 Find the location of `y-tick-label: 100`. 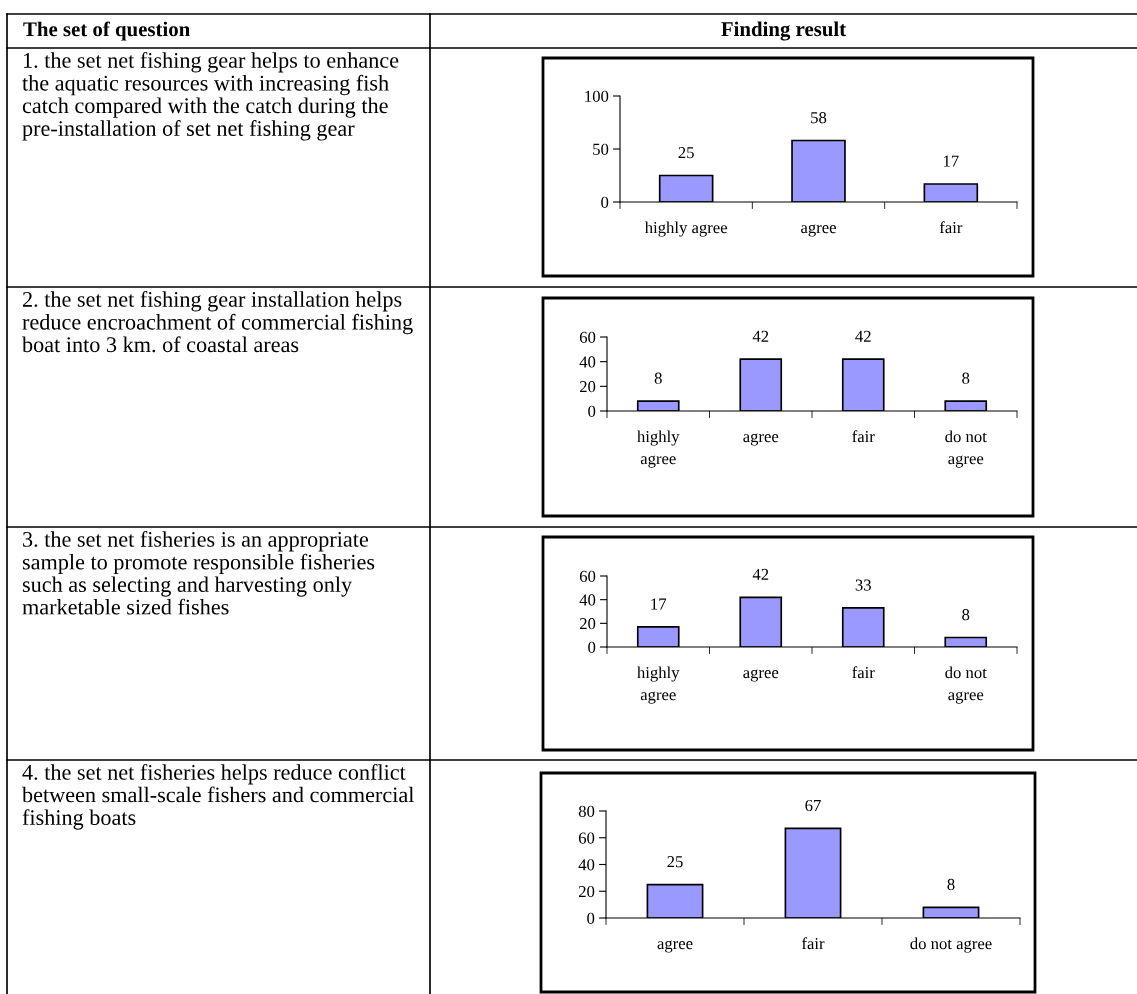

y-tick-label: 100 is located at coordinates (597, 96).